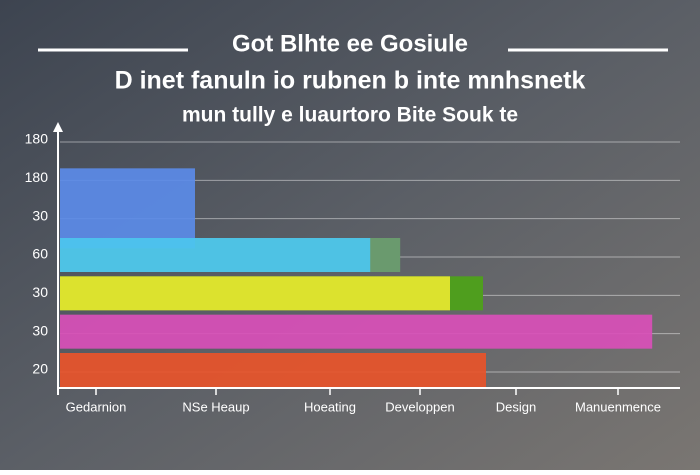 This screenshot has width=700, height=475. Describe the element at coordinates (350, 115) in the screenshot. I see `chart-subtitle: mun tully e luaurtoro Bite Souk te` at that location.